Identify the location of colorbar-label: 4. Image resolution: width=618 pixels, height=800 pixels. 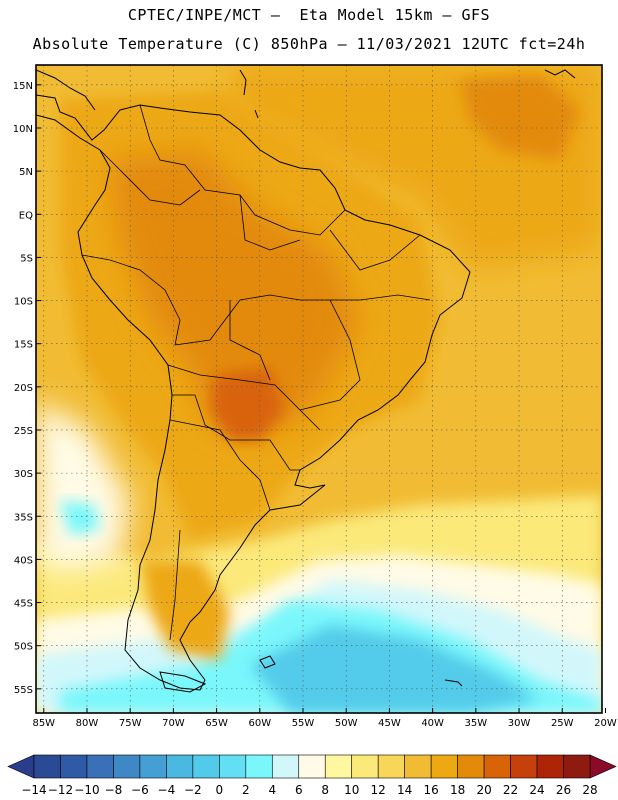
(272, 790).